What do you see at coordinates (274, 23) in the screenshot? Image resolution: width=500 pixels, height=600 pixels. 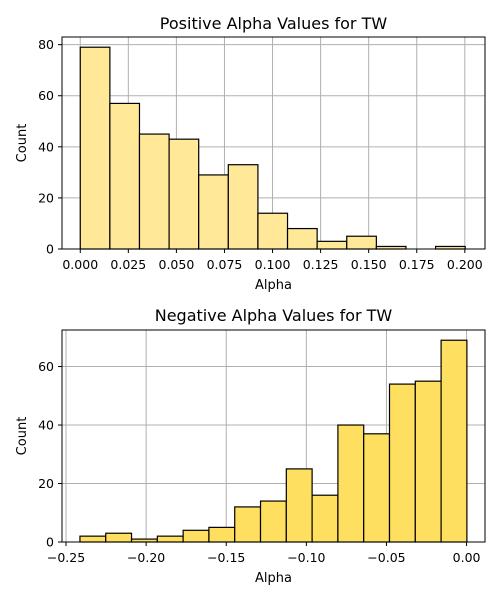 I see `chart-title: Positive Alpha Values for TW` at bounding box center [274, 23].